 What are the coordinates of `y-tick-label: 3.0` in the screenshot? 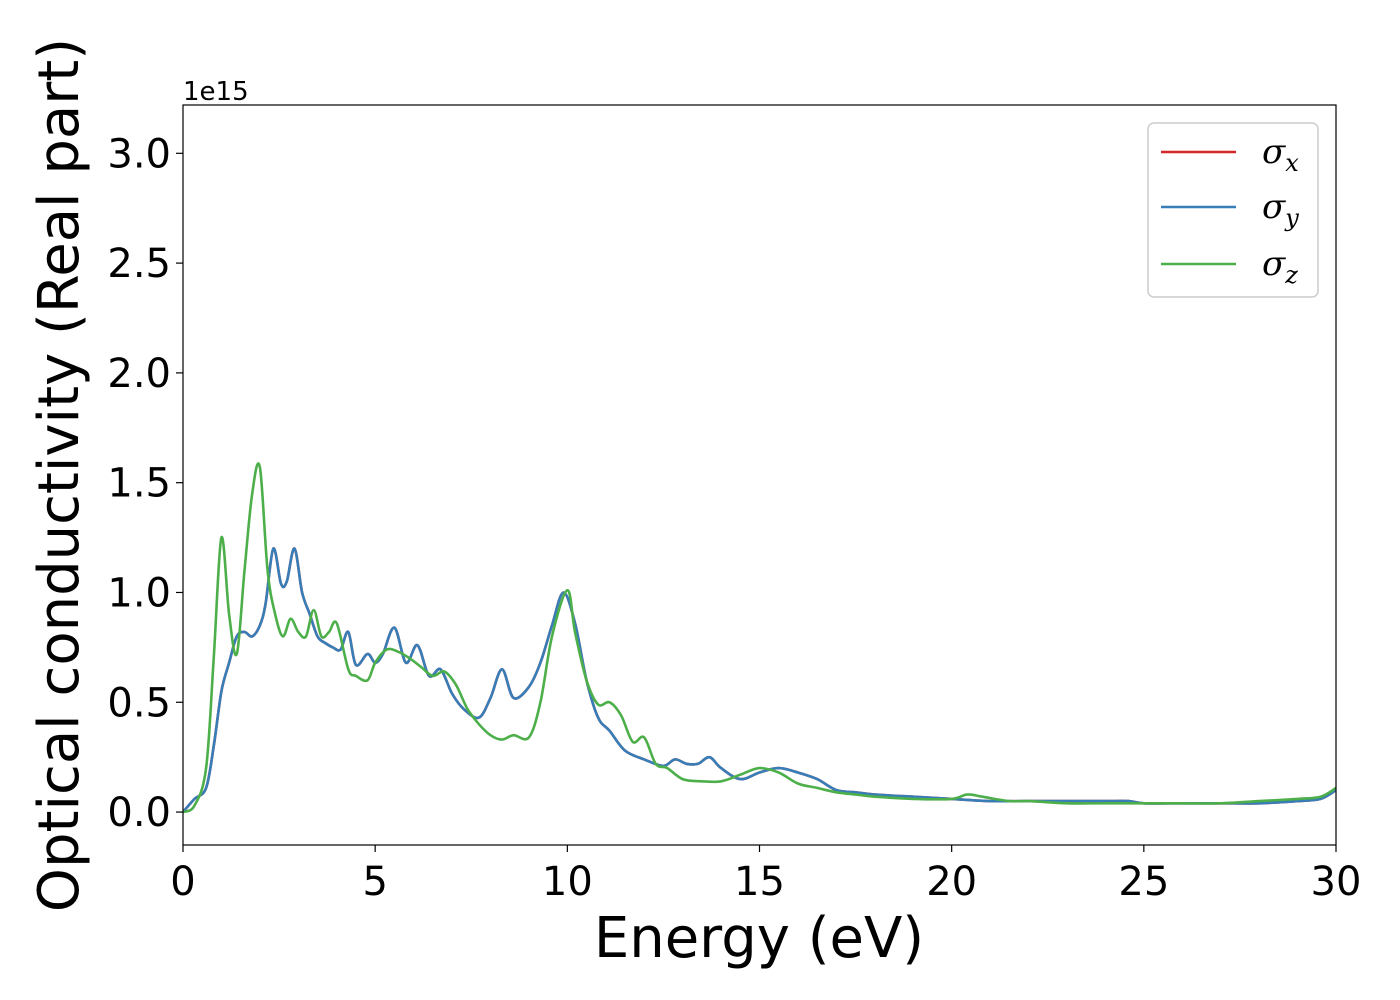 It's located at (139, 154).